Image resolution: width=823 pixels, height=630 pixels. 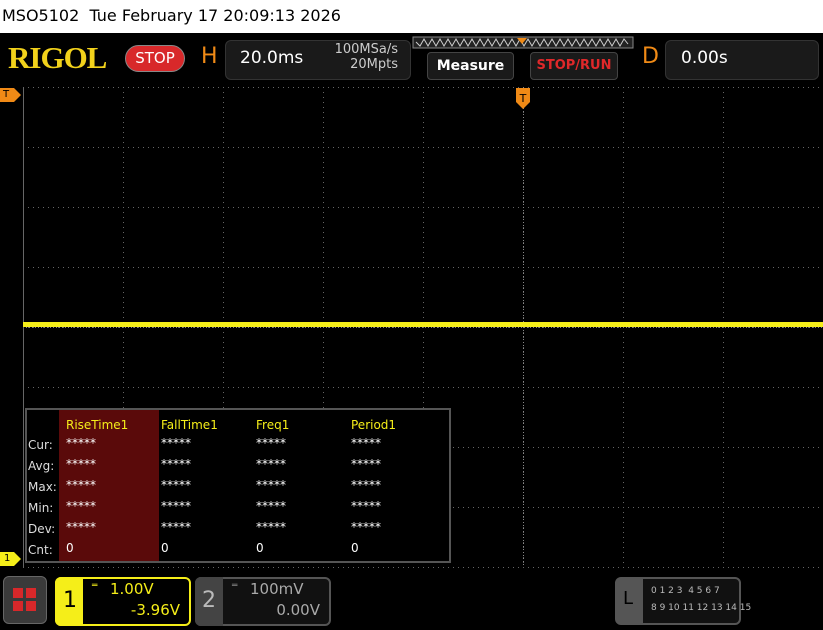 I want to click on delay-value: 0.00s, so click(x=704, y=58).